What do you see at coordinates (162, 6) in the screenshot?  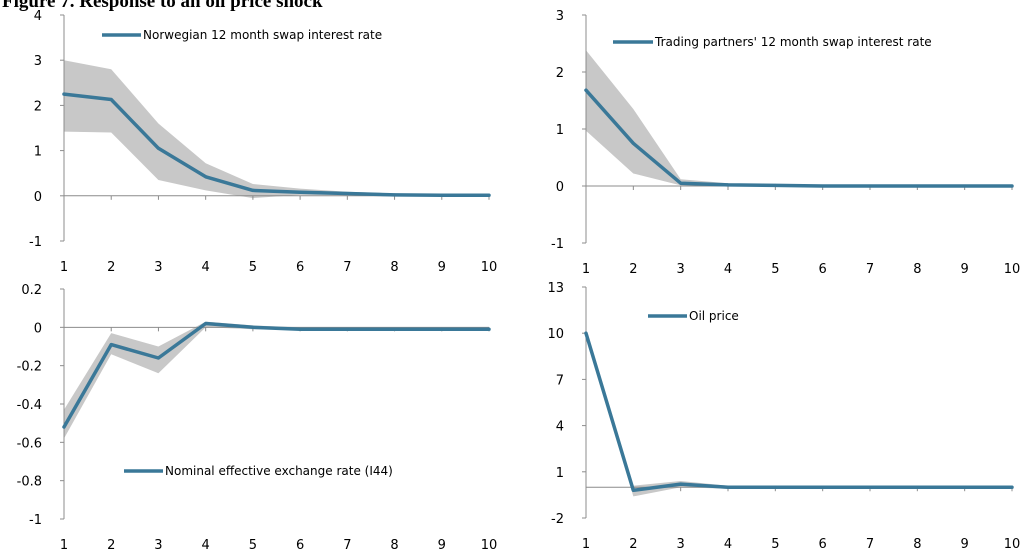 I see `figure-title: Figure 7. Response to an oil price shock` at bounding box center [162, 6].